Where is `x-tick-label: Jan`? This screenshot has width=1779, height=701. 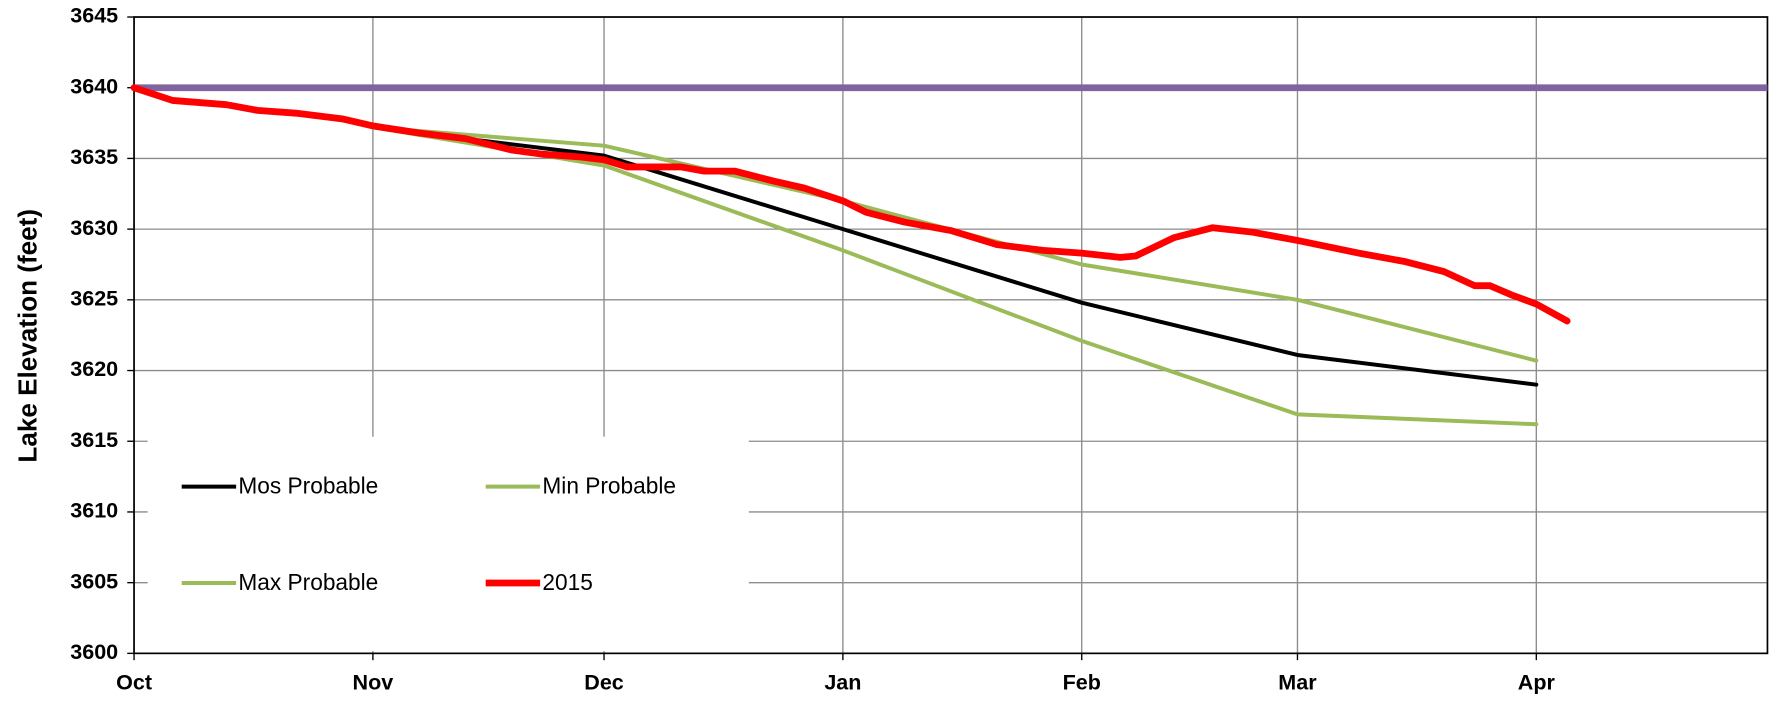
x-tick-label: Jan is located at coordinates (842, 682).